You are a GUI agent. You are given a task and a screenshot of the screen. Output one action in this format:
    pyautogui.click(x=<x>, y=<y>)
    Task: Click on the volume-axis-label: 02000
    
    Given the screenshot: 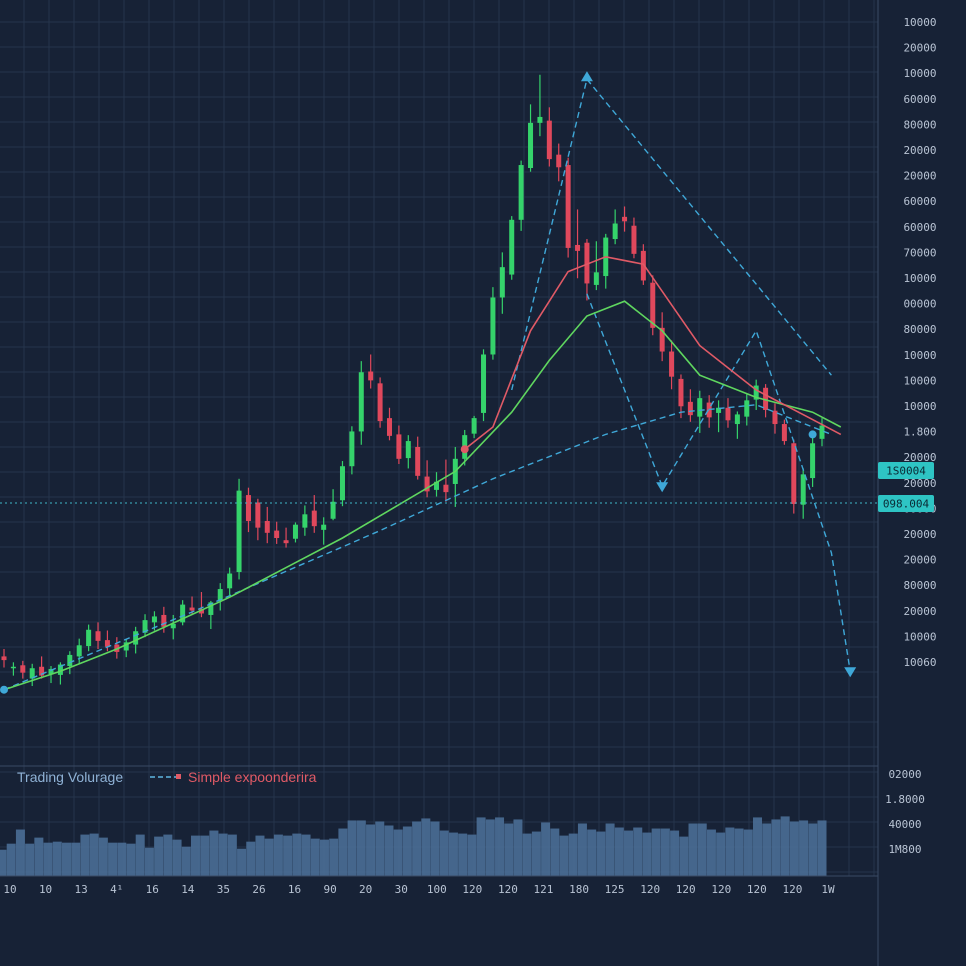 What is the action you would take?
    pyautogui.click(x=904, y=774)
    